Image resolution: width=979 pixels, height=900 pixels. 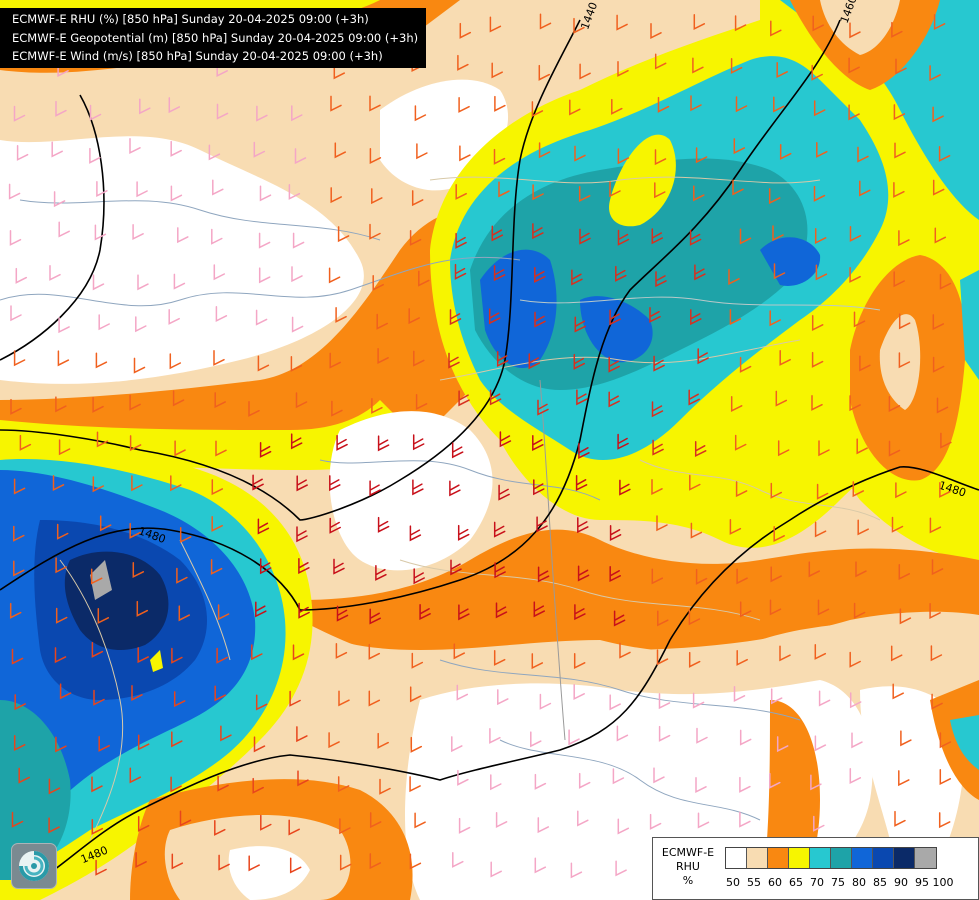 What do you see at coordinates (943, 882) in the screenshot?
I see `legend-tick-label: 100` at bounding box center [943, 882].